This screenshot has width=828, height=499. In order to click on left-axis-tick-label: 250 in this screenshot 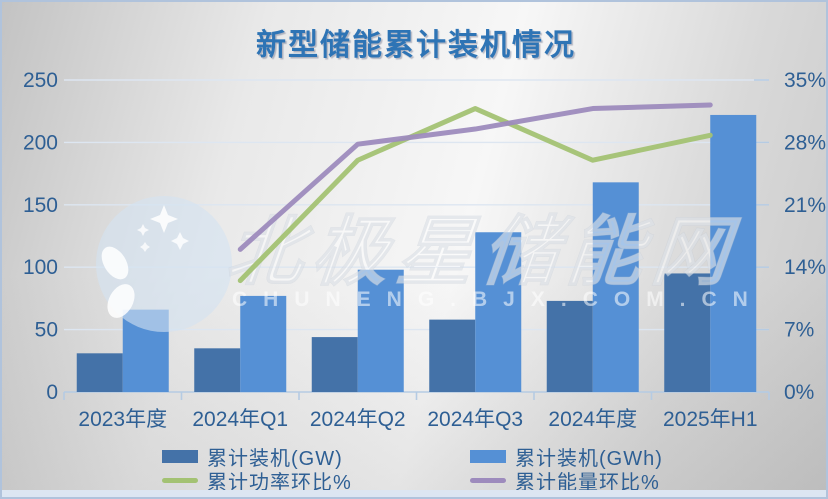, I will do `click(40, 80)`.